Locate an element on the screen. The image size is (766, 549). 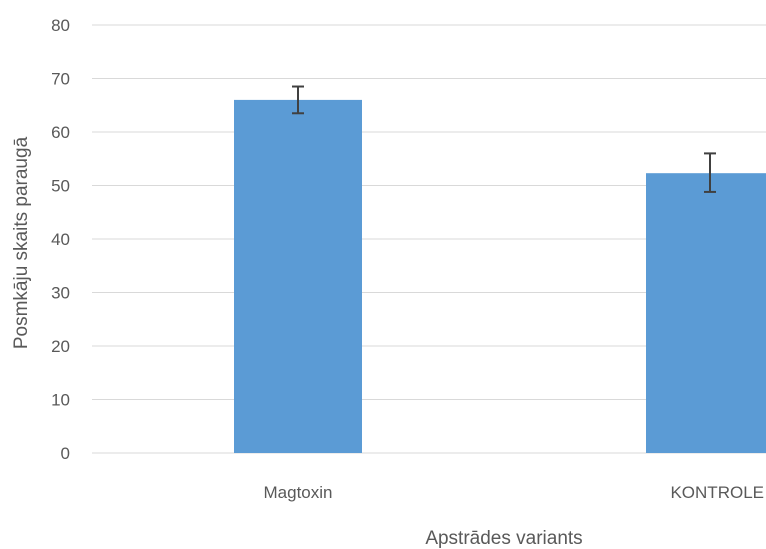
y-tick-label: 40 is located at coordinates (60, 239).